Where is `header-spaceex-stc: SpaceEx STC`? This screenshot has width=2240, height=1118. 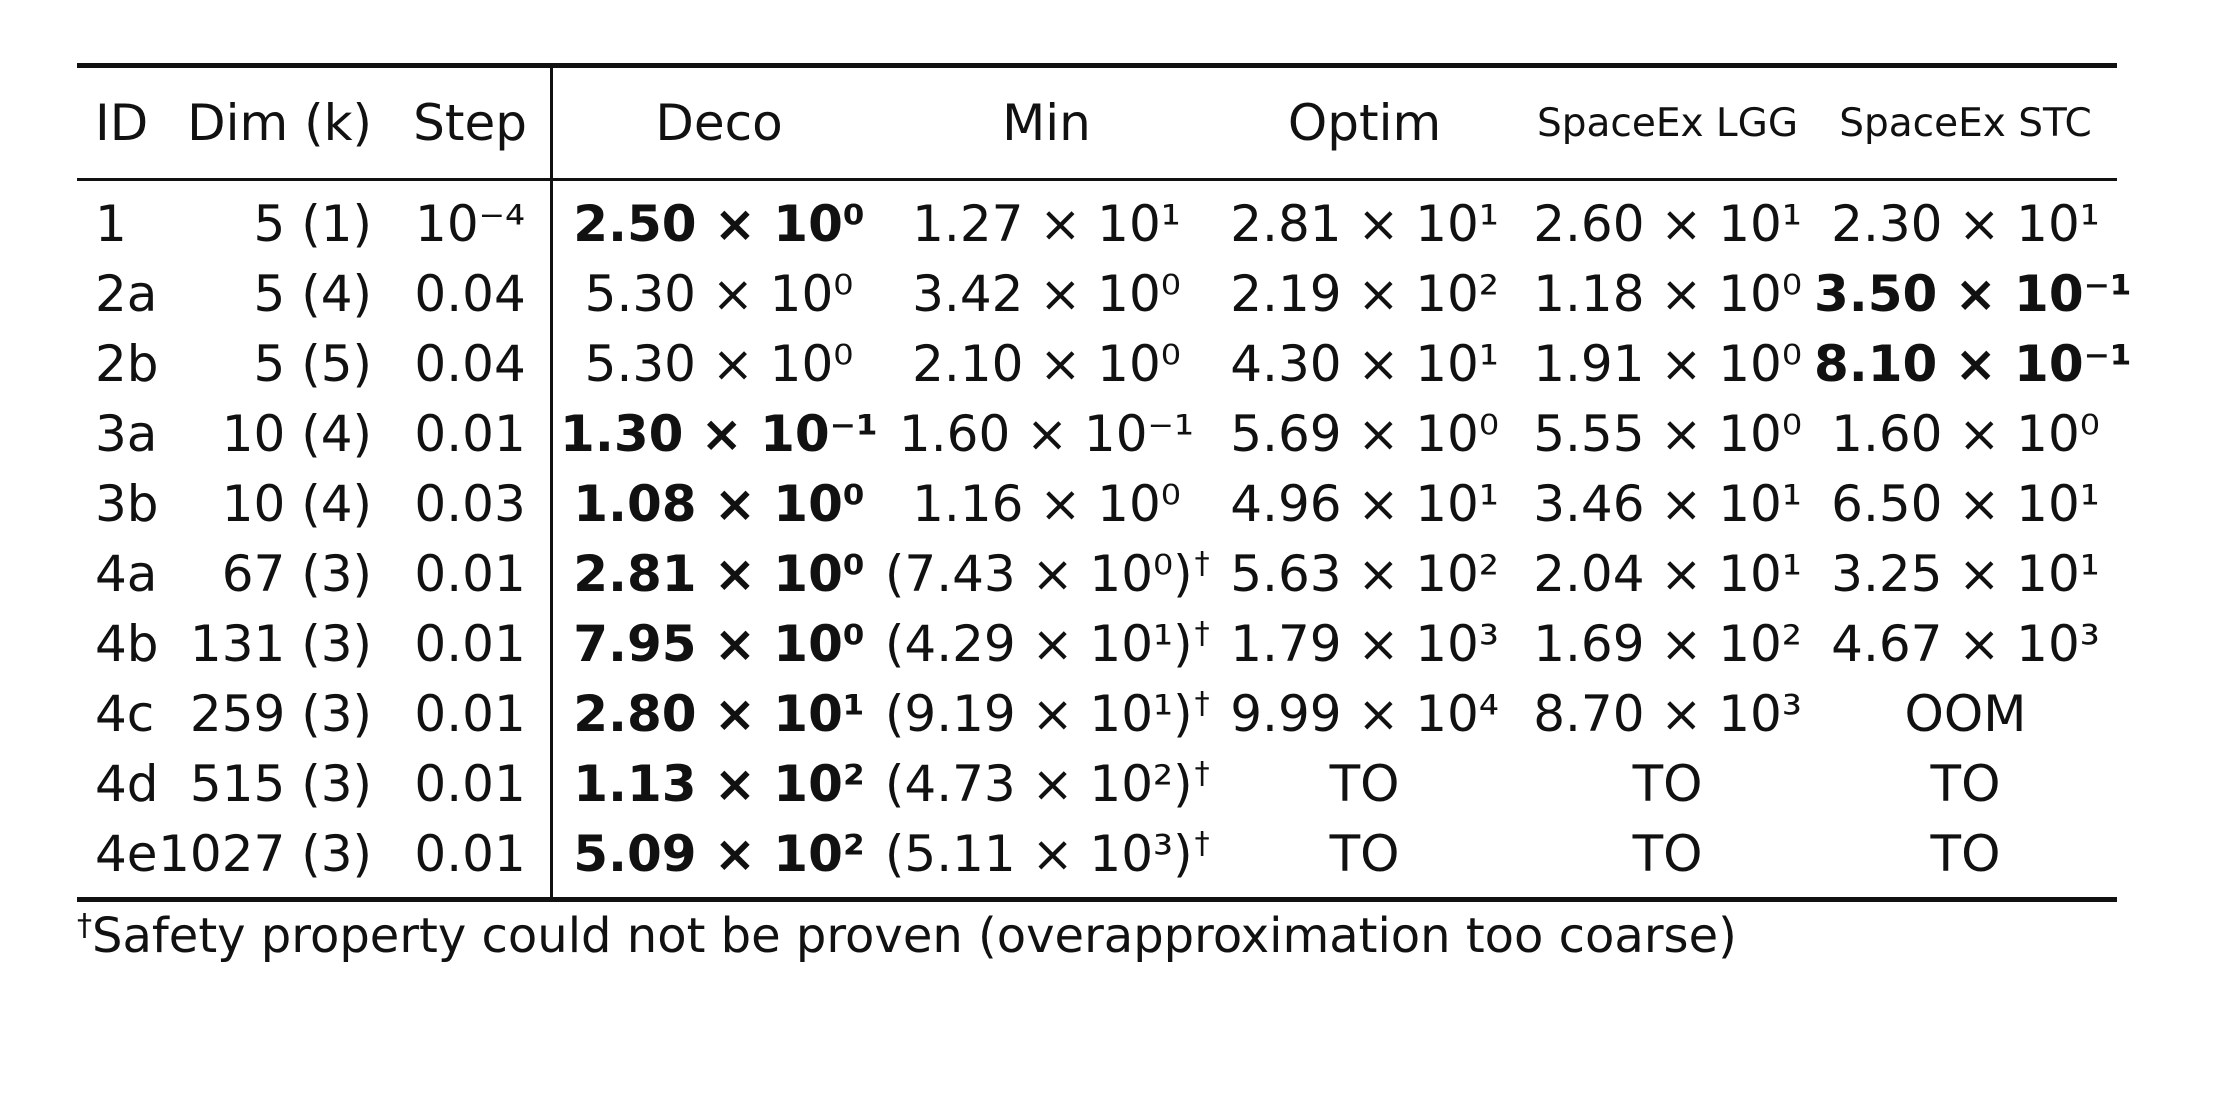
header-spaceex-stc: SpaceEx STC is located at coordinates (1965, 123).